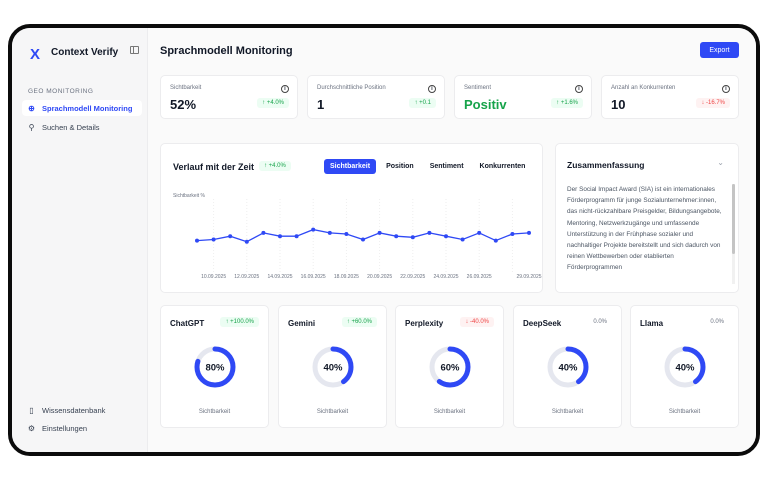 The width and height of the screenshot is (768, 480). I want to click on donut-label: 80%, so click(215, 368).